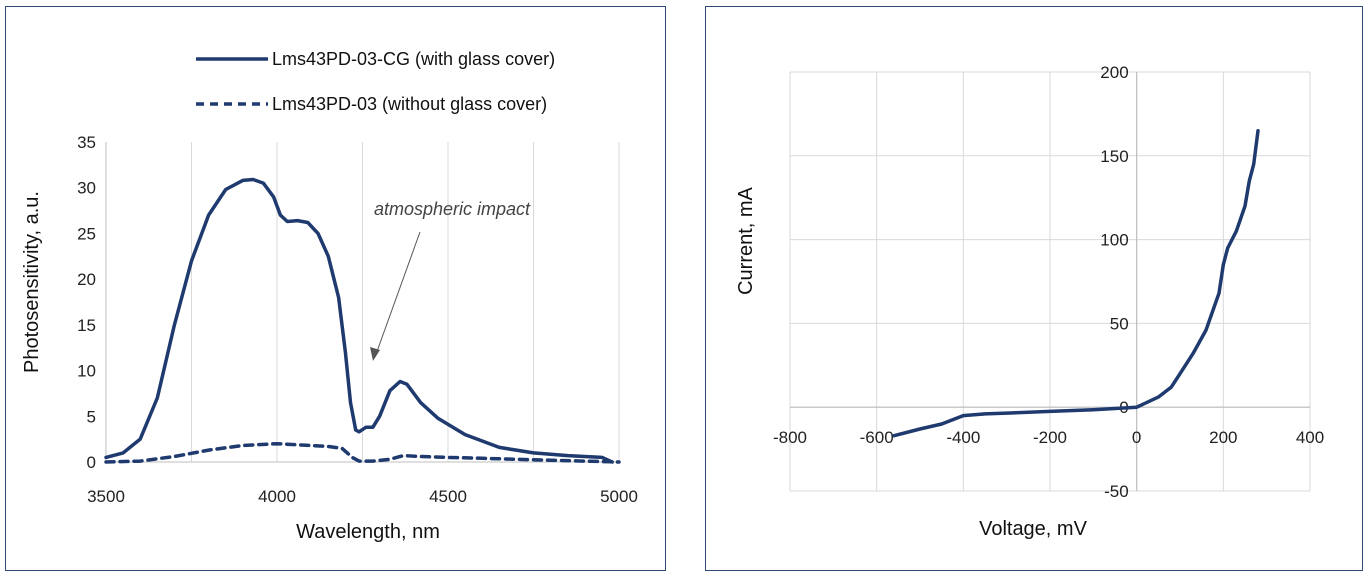 The image size is (1368, 575). I want to click on y-tick-label: 200, so click(1114, 72).